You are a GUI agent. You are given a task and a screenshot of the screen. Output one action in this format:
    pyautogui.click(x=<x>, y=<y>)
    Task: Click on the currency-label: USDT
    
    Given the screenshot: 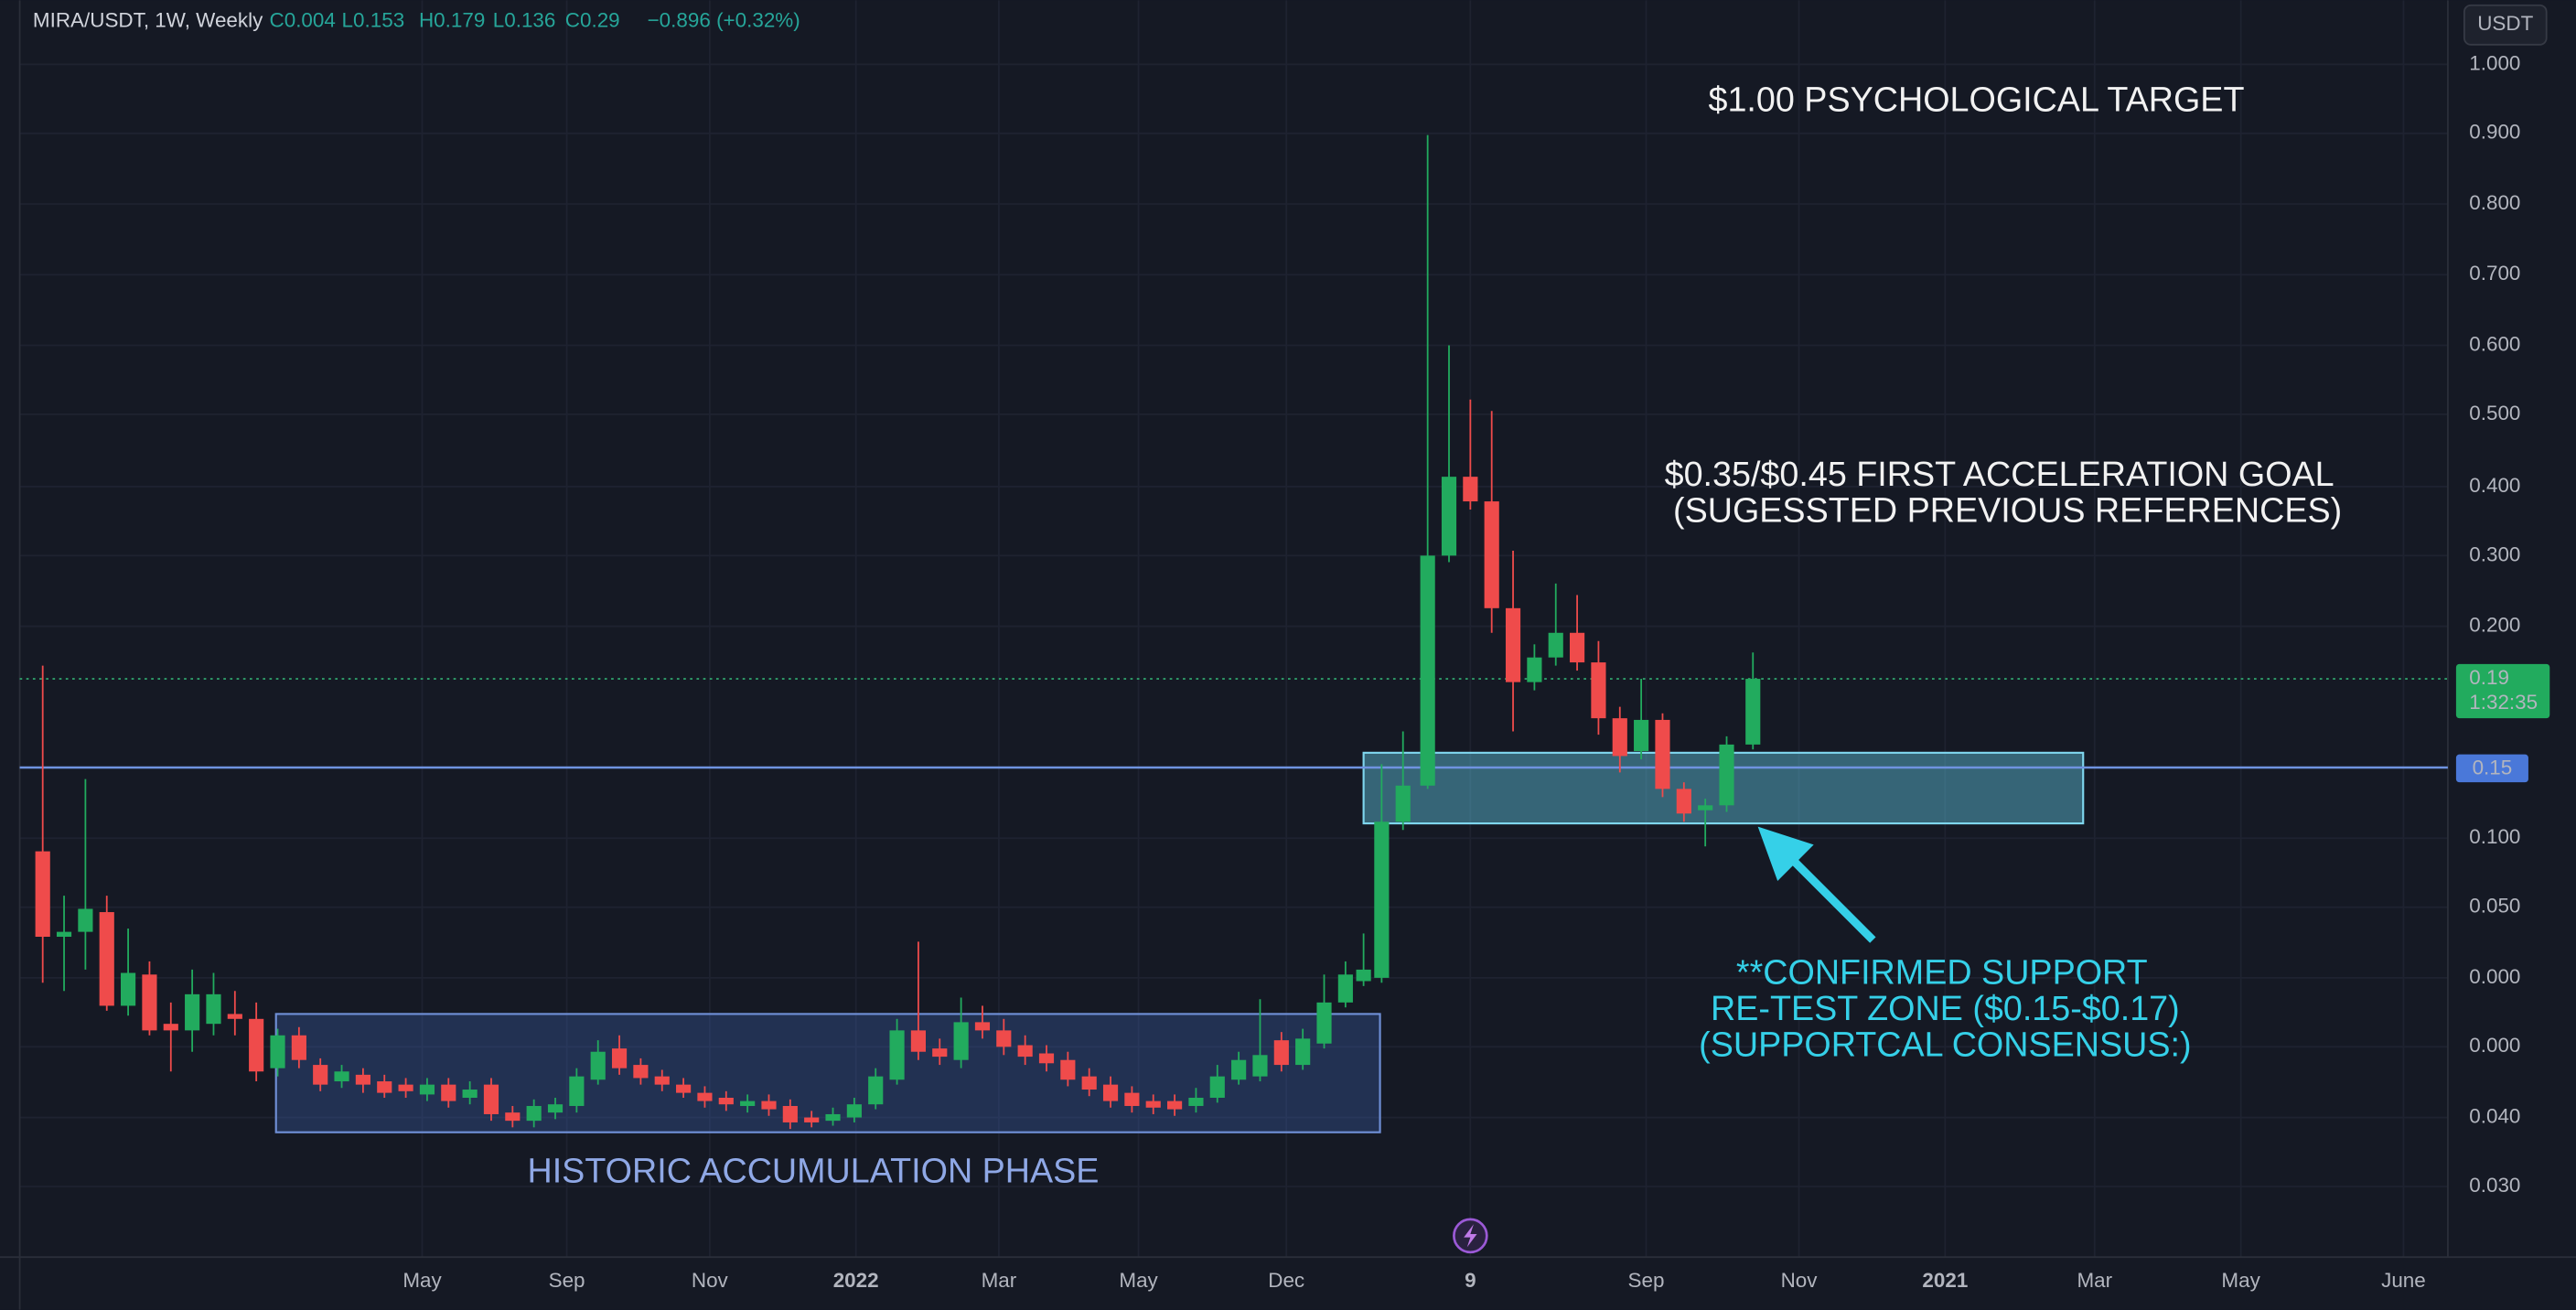 What is the action you would take?
    pyautogui.click(x=2505, y=23)
    